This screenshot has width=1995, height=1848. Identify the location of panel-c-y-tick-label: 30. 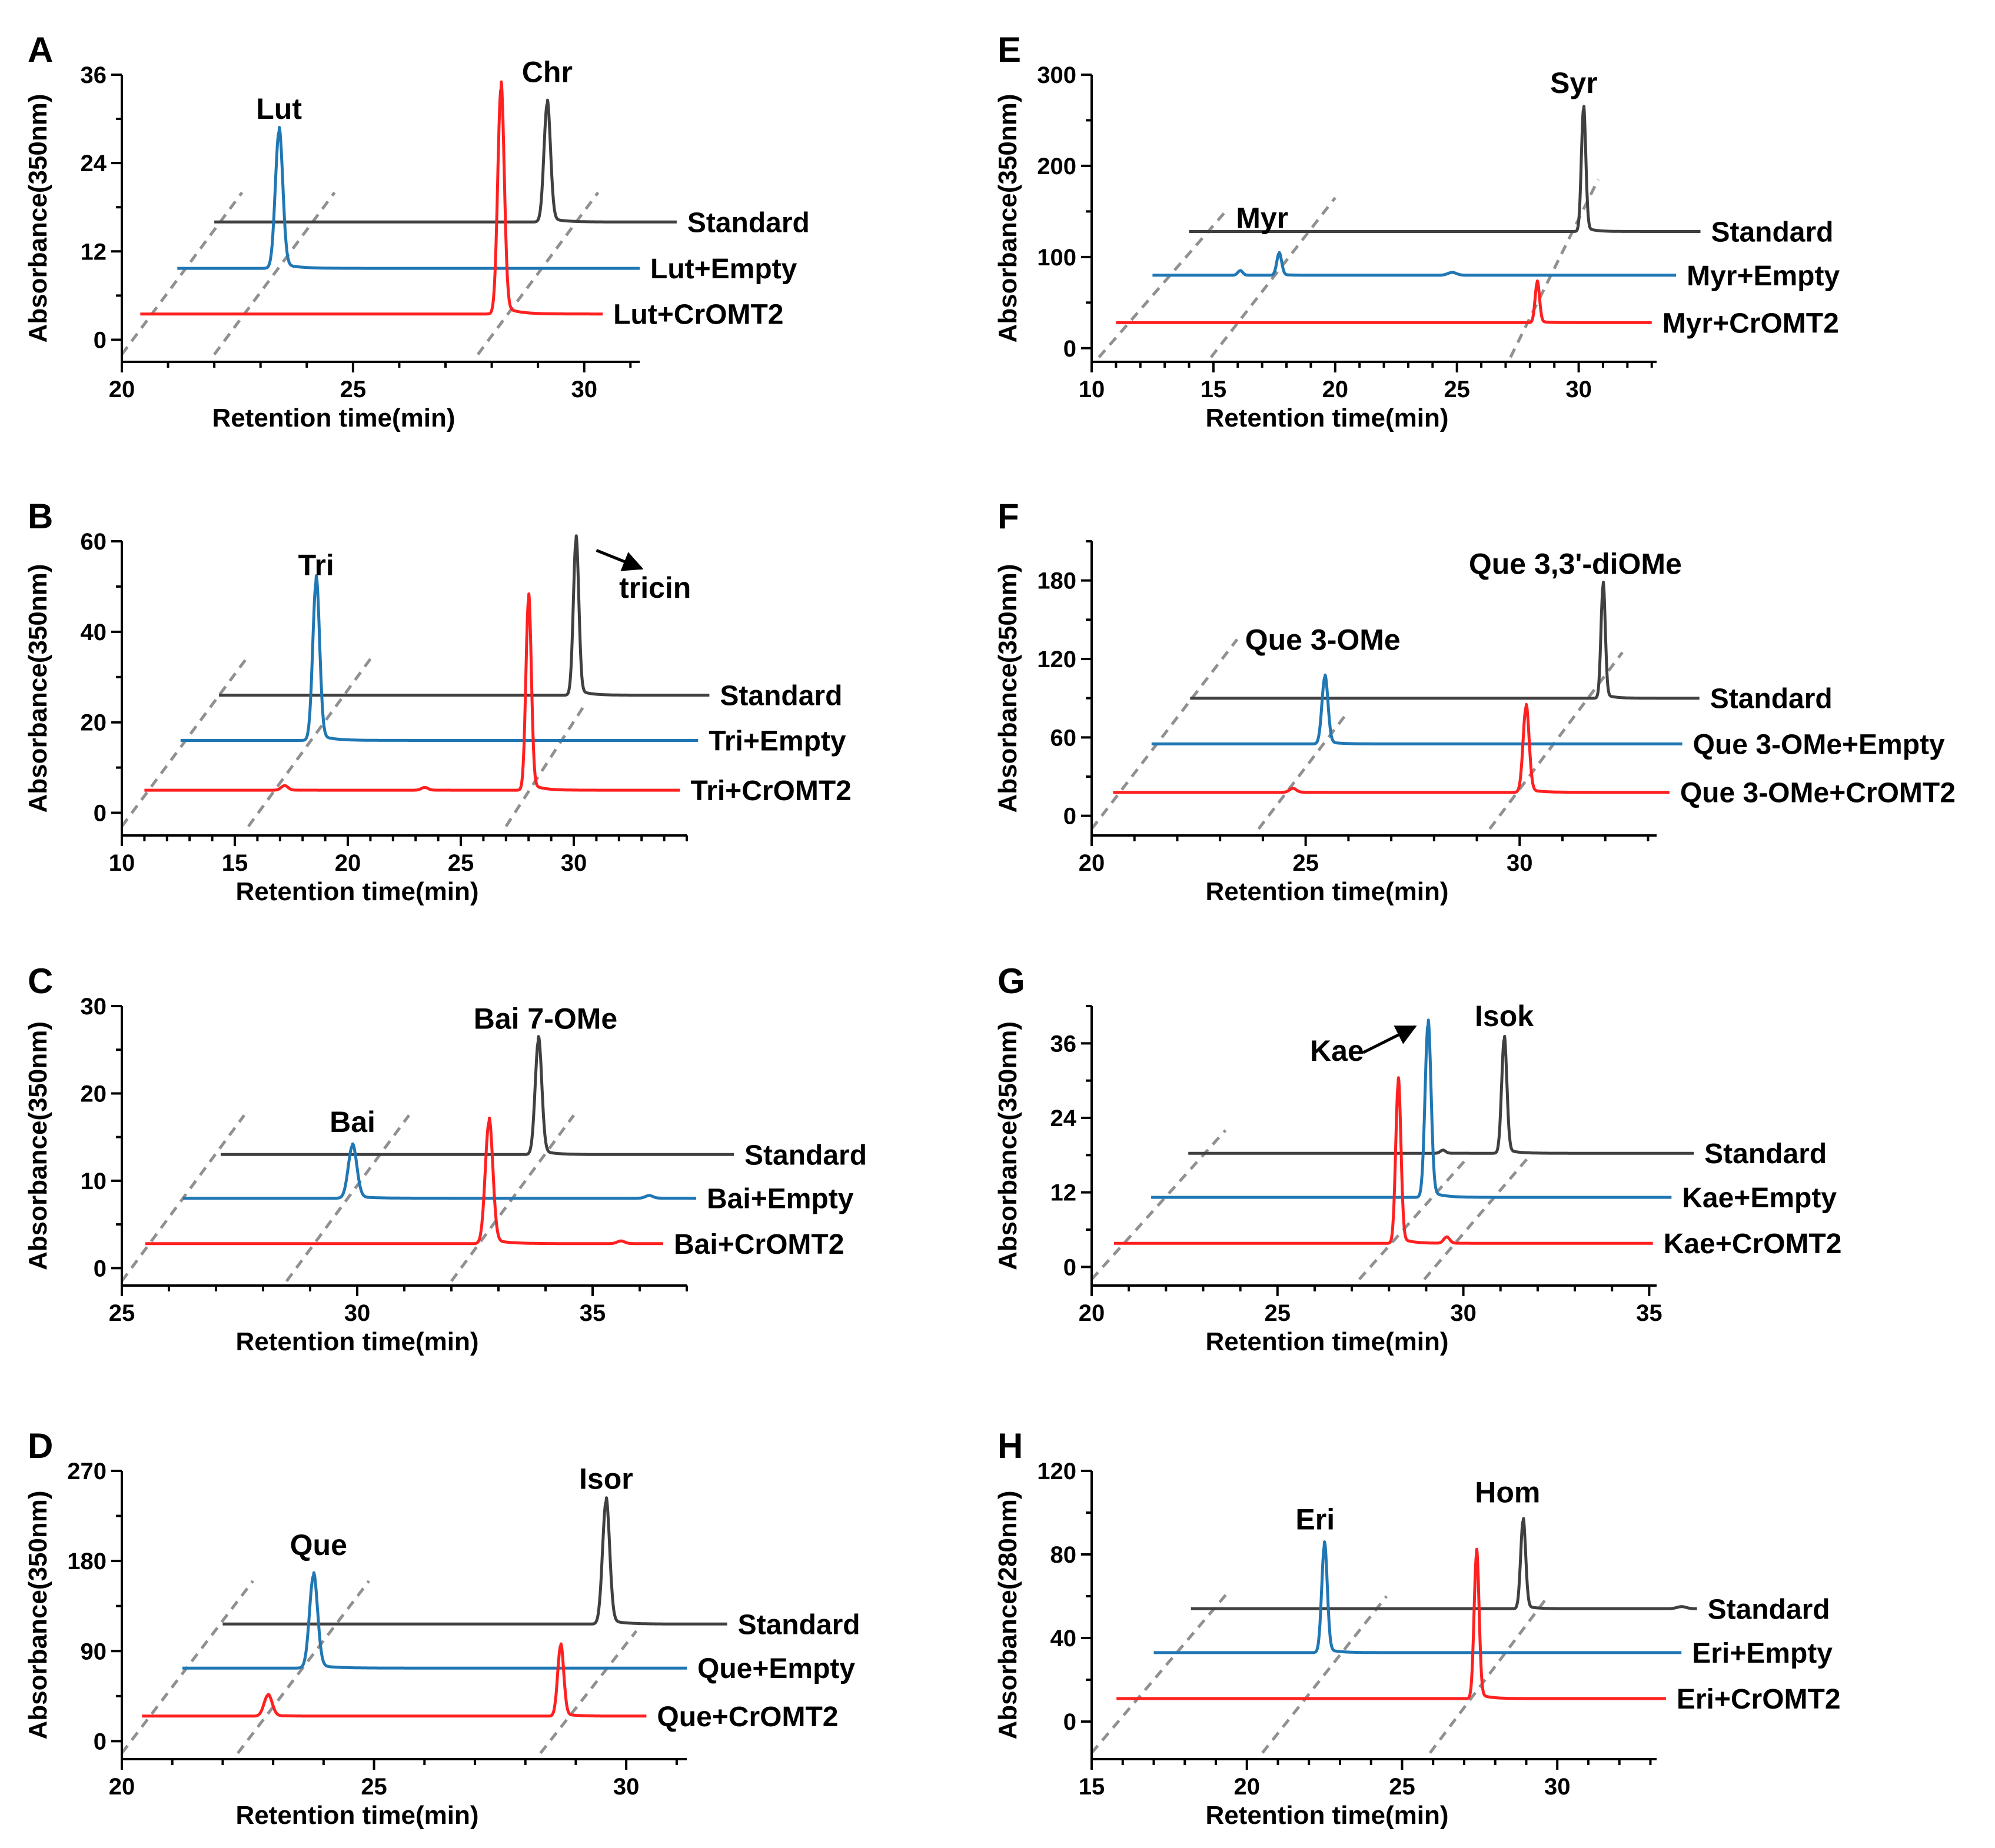
(94, 1007).